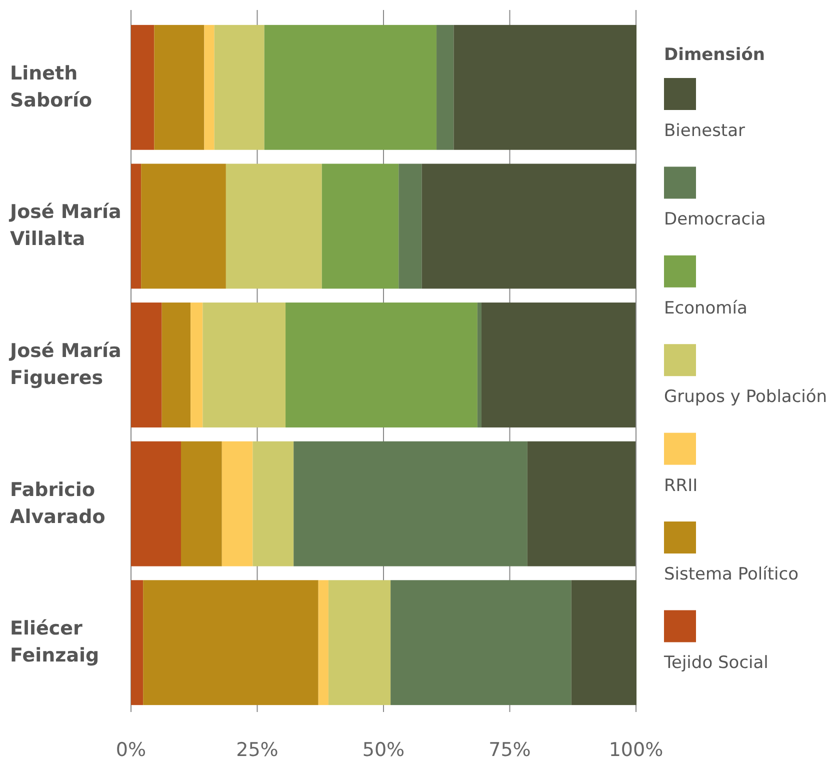 The height and width of the screenshot is (774, 838). What do you see at coordinates (715, 663) in the screenshot?
I see `legend-label: Tejido Social` at bounding box center [715, 663].